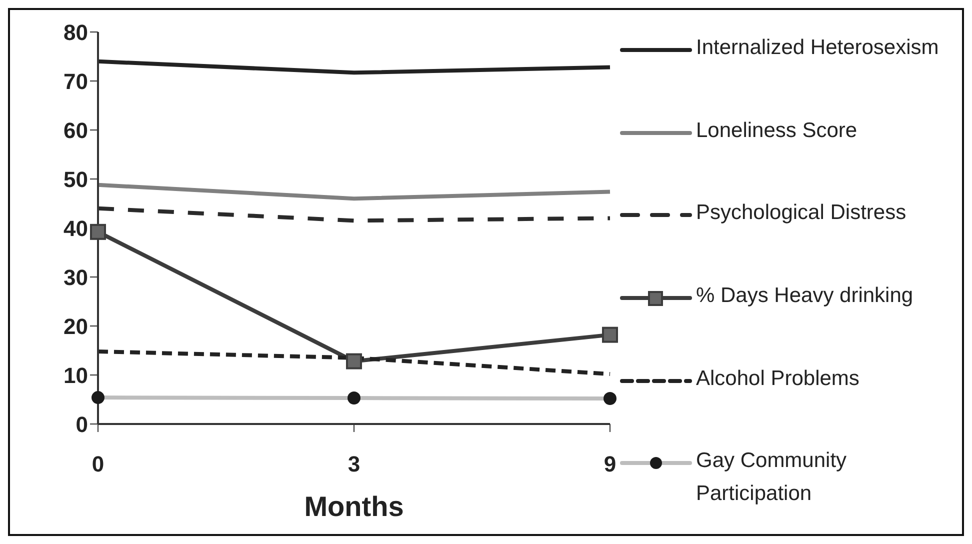 This screenshot has width=972, height=544. What do you see at coordinates (354, 464) in the screenshot?
I see `x-tick-label: 3` at bounding box center [354, 464].